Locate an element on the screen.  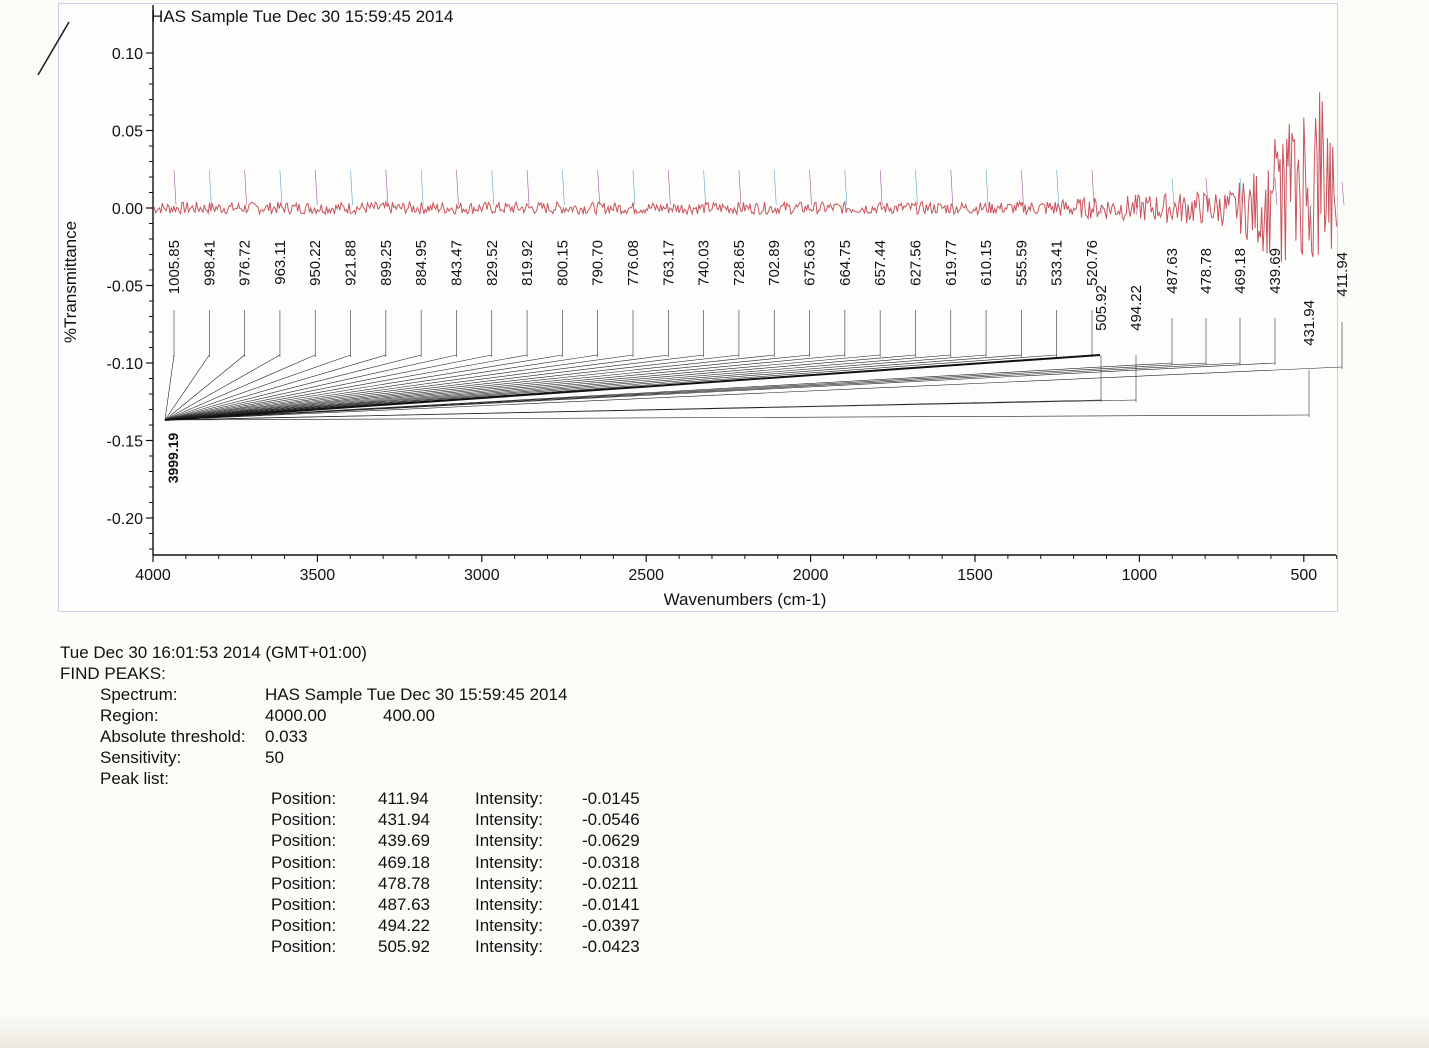
y-tick-label: -0.10 is located at coordinates (125, 364).